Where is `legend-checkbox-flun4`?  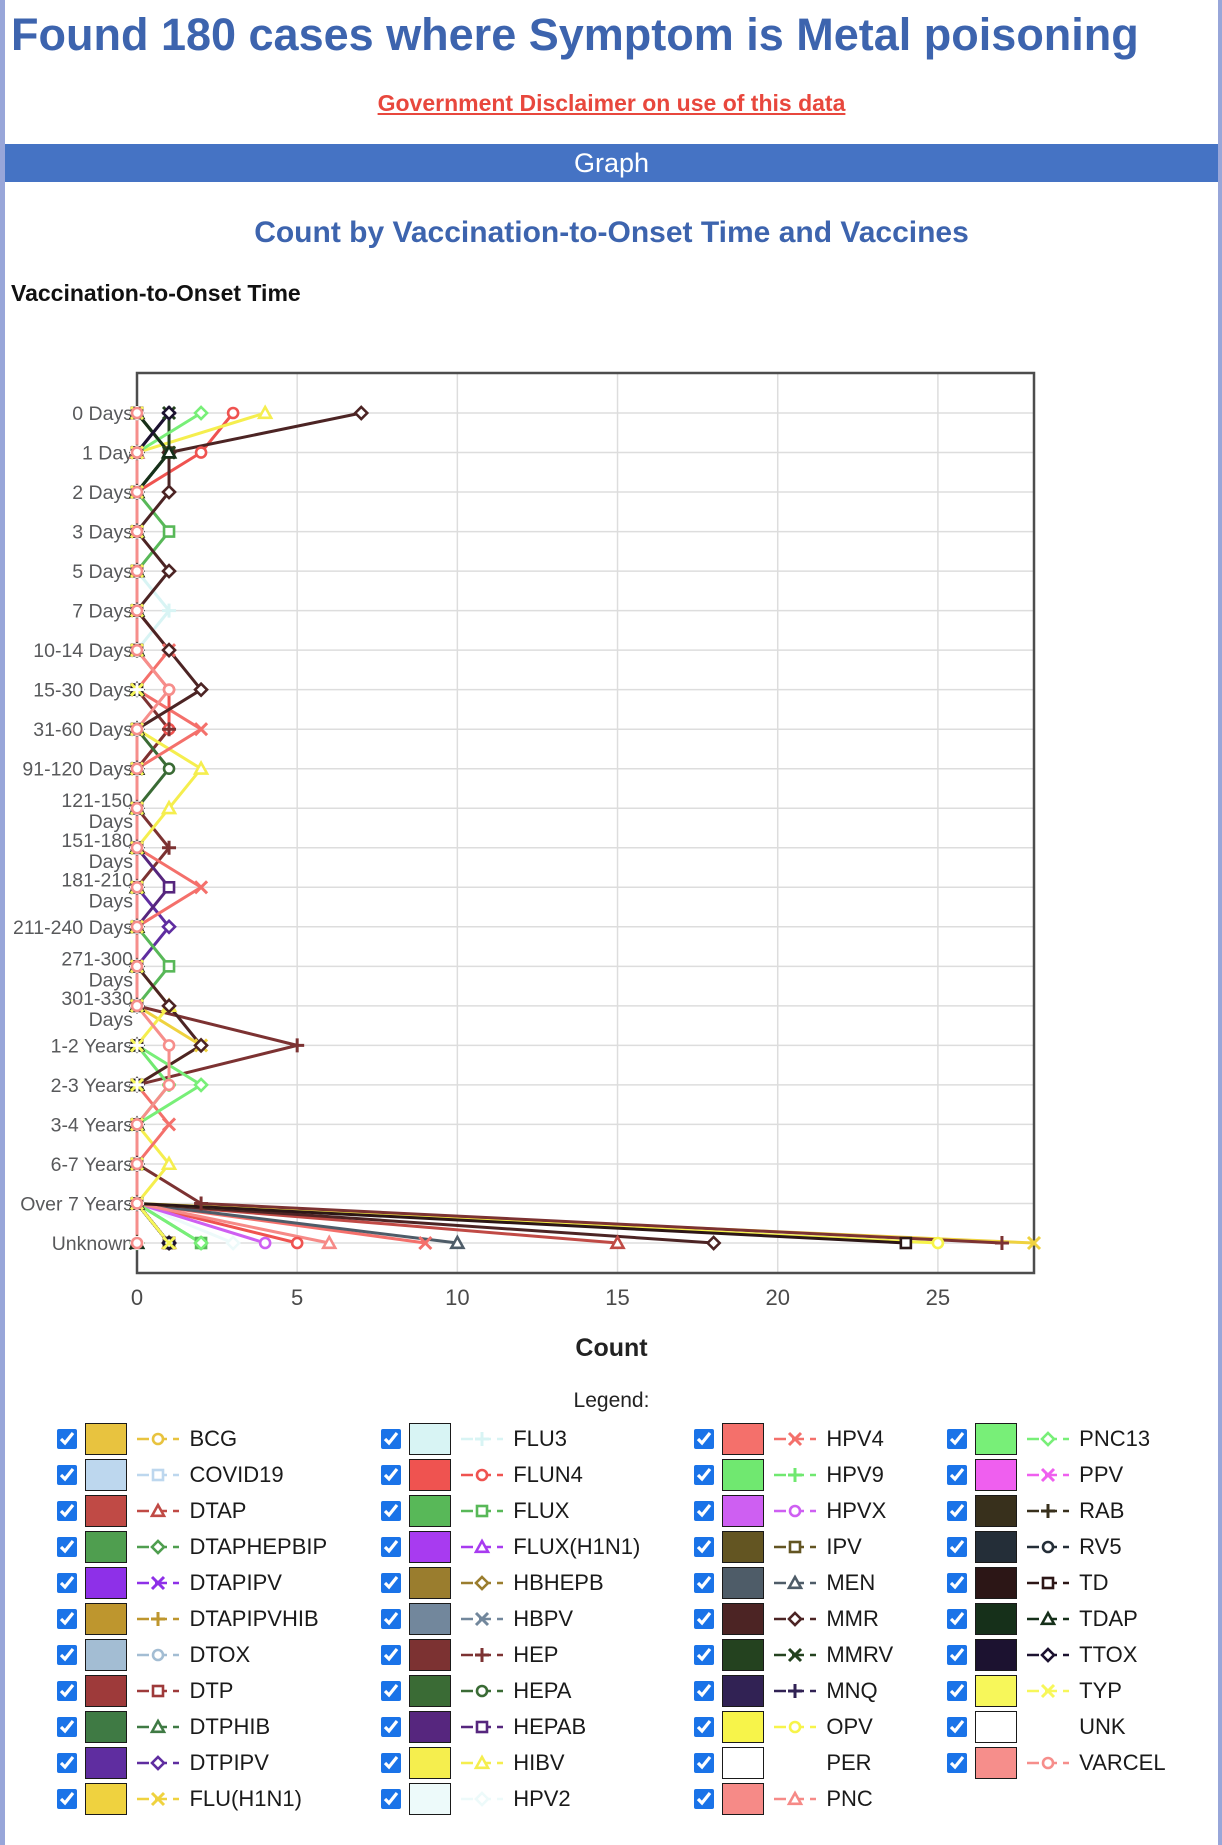
legend-checkbox-flun4 is located at coordinates (391, 1474).